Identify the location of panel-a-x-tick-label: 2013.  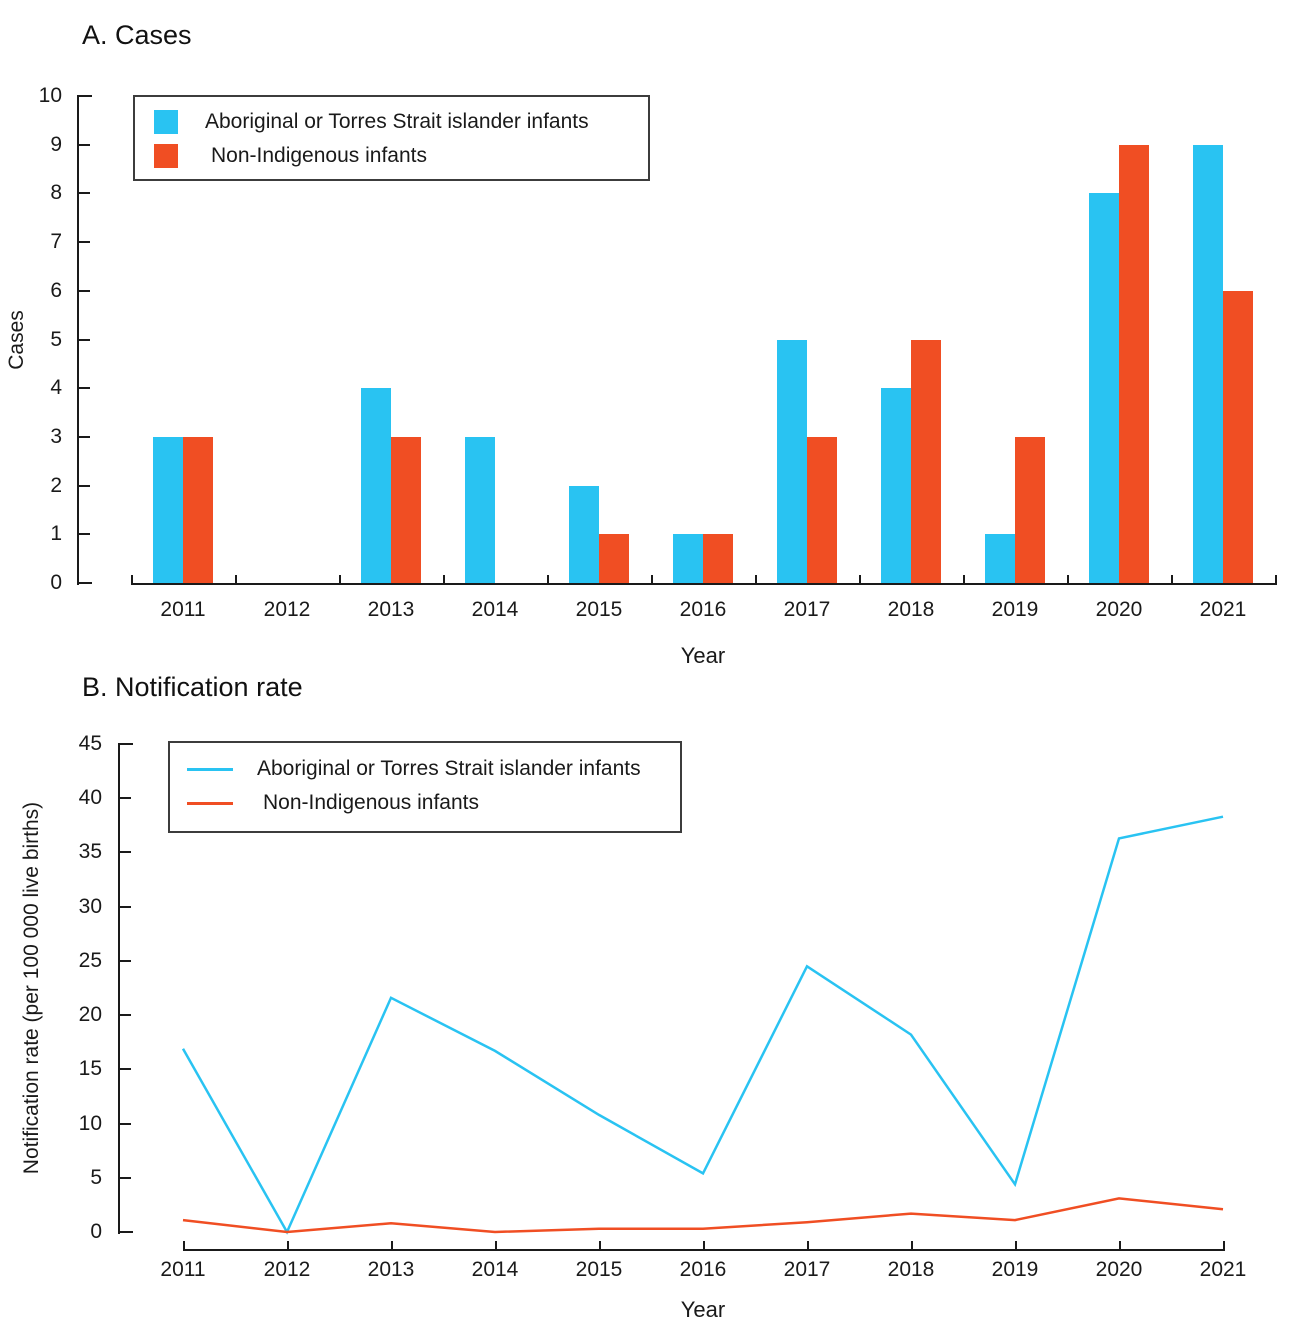
(391, 609).